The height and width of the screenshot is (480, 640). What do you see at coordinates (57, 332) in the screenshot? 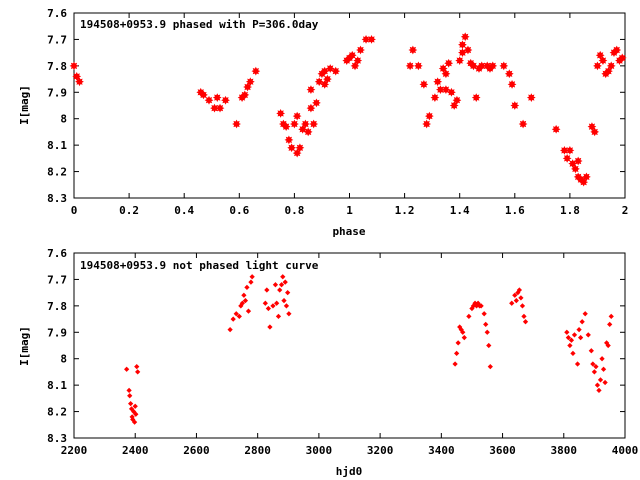
I see `y-tick-label: 7.9` at bounding box center [57, 332].